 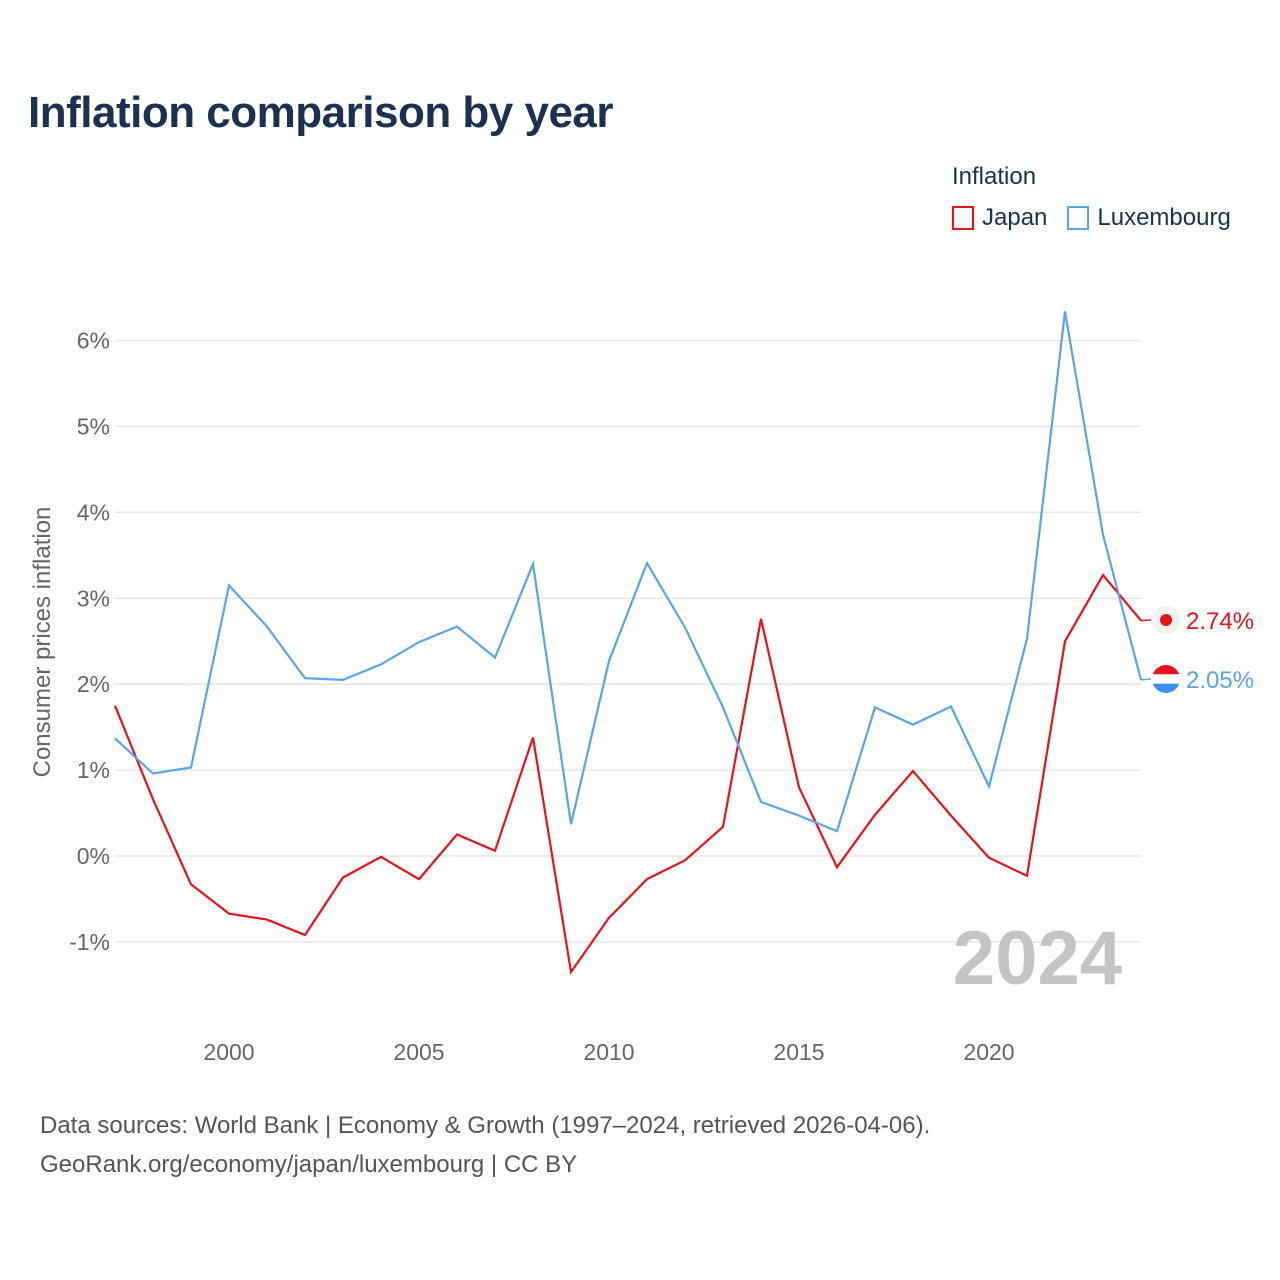 What do you see at coordinates (1220, 680) in the screenshot?
I see `end-value-luxembourg: 2.05%` at bounding box center [1220, 680].